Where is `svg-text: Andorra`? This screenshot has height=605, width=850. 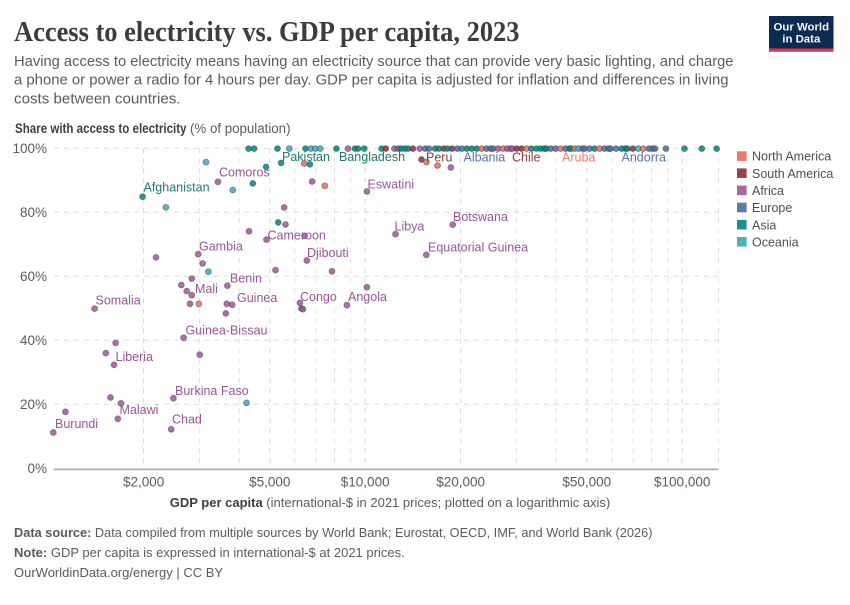 svg-text: Andorra is located at coordinates (644, 158).